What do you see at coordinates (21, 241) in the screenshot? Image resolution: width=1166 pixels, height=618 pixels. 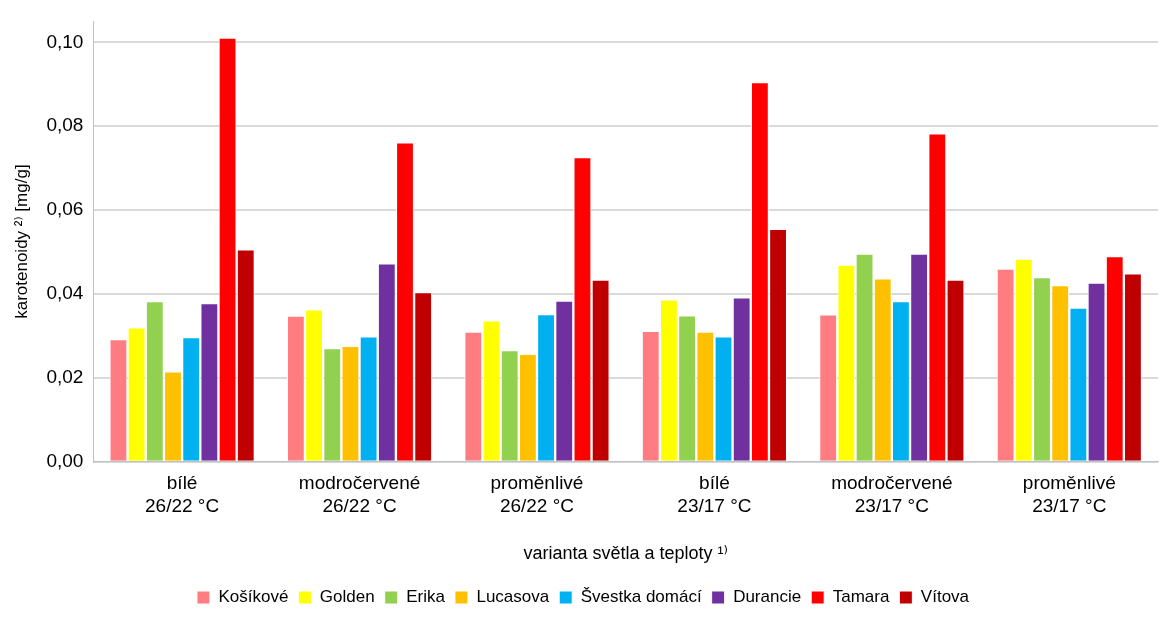 I see `y-axis-title: karotenoidy ²⁾ [mg/g]` at bounding box center [21, 241].